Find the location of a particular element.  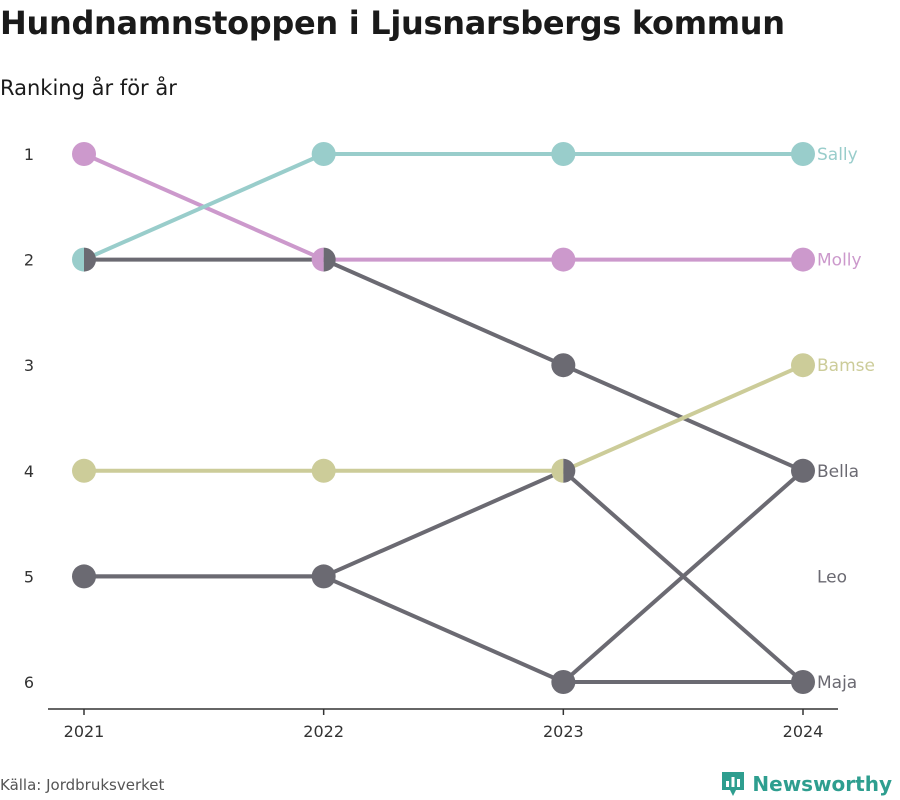

y-tick-label-2: 2 is located at coordinates (29, 260).